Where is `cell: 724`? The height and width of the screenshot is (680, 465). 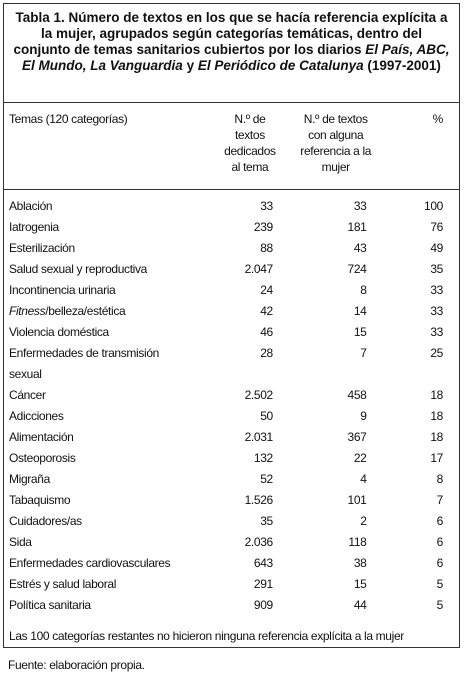
cell: 724 is located at coordinates (357, 269).